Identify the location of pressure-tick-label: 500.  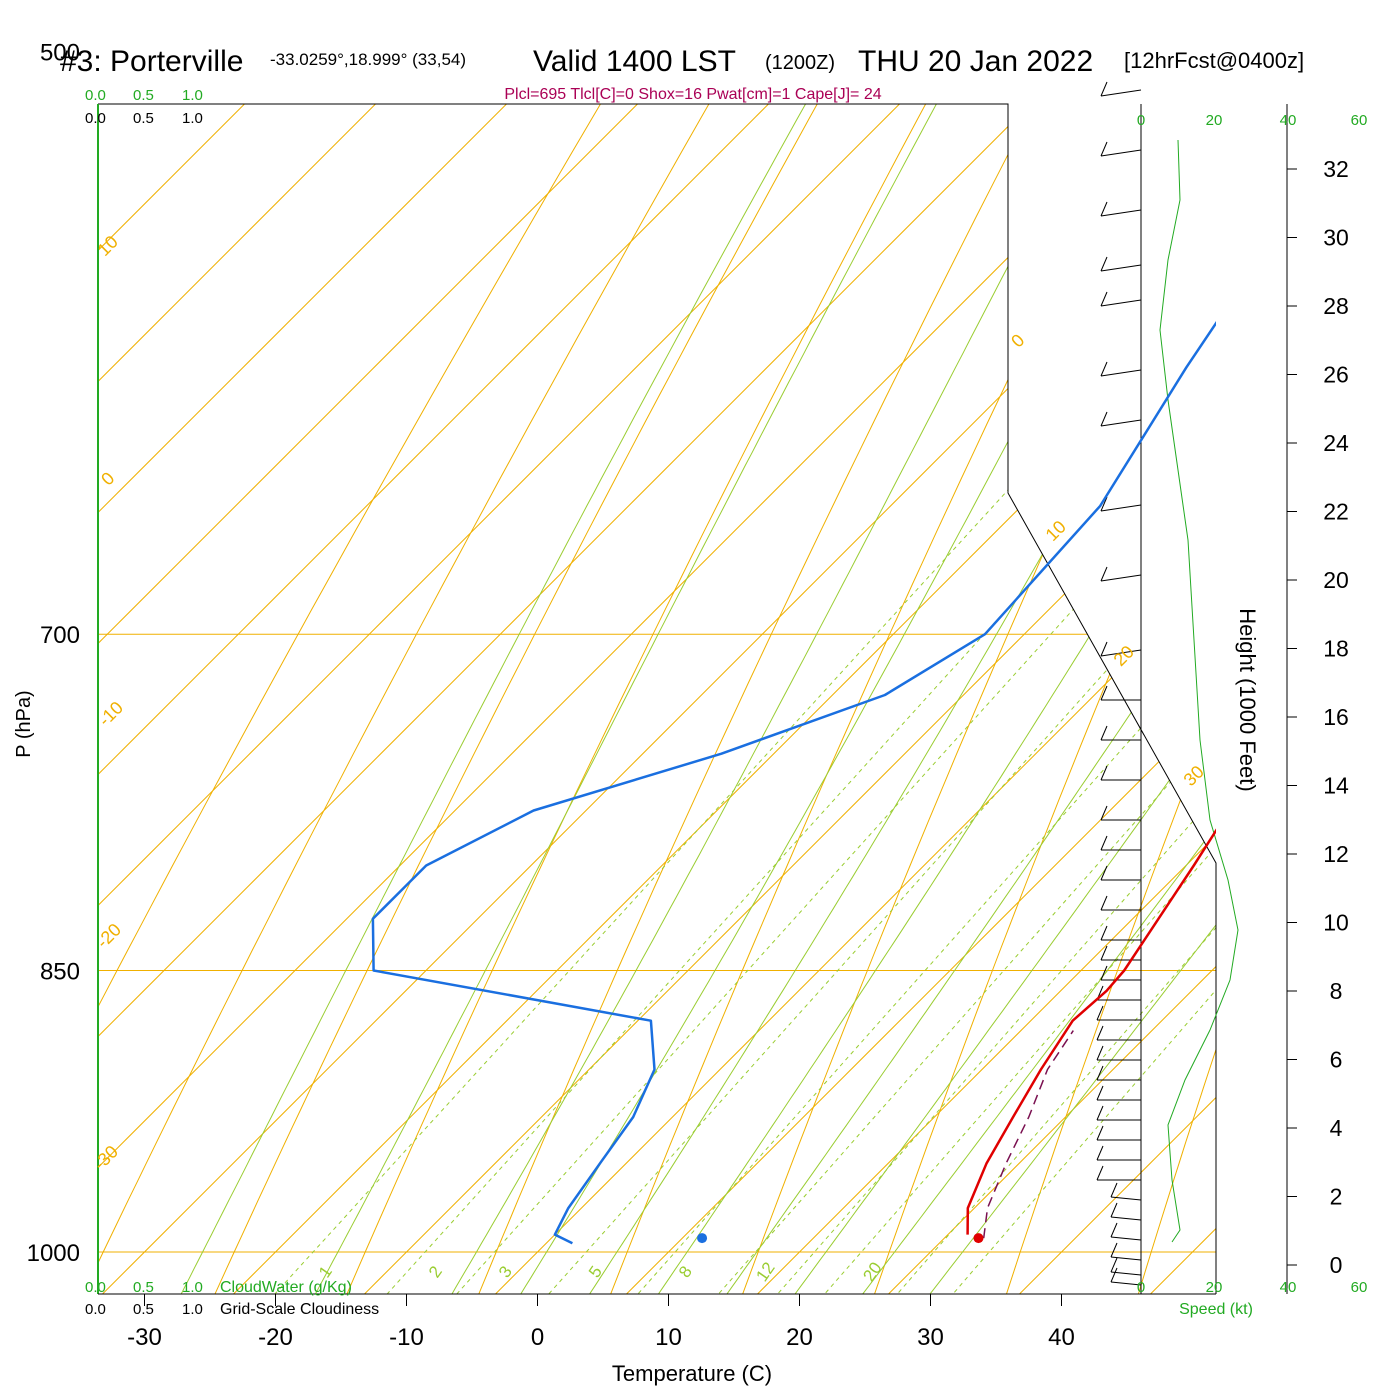
(60, 52).